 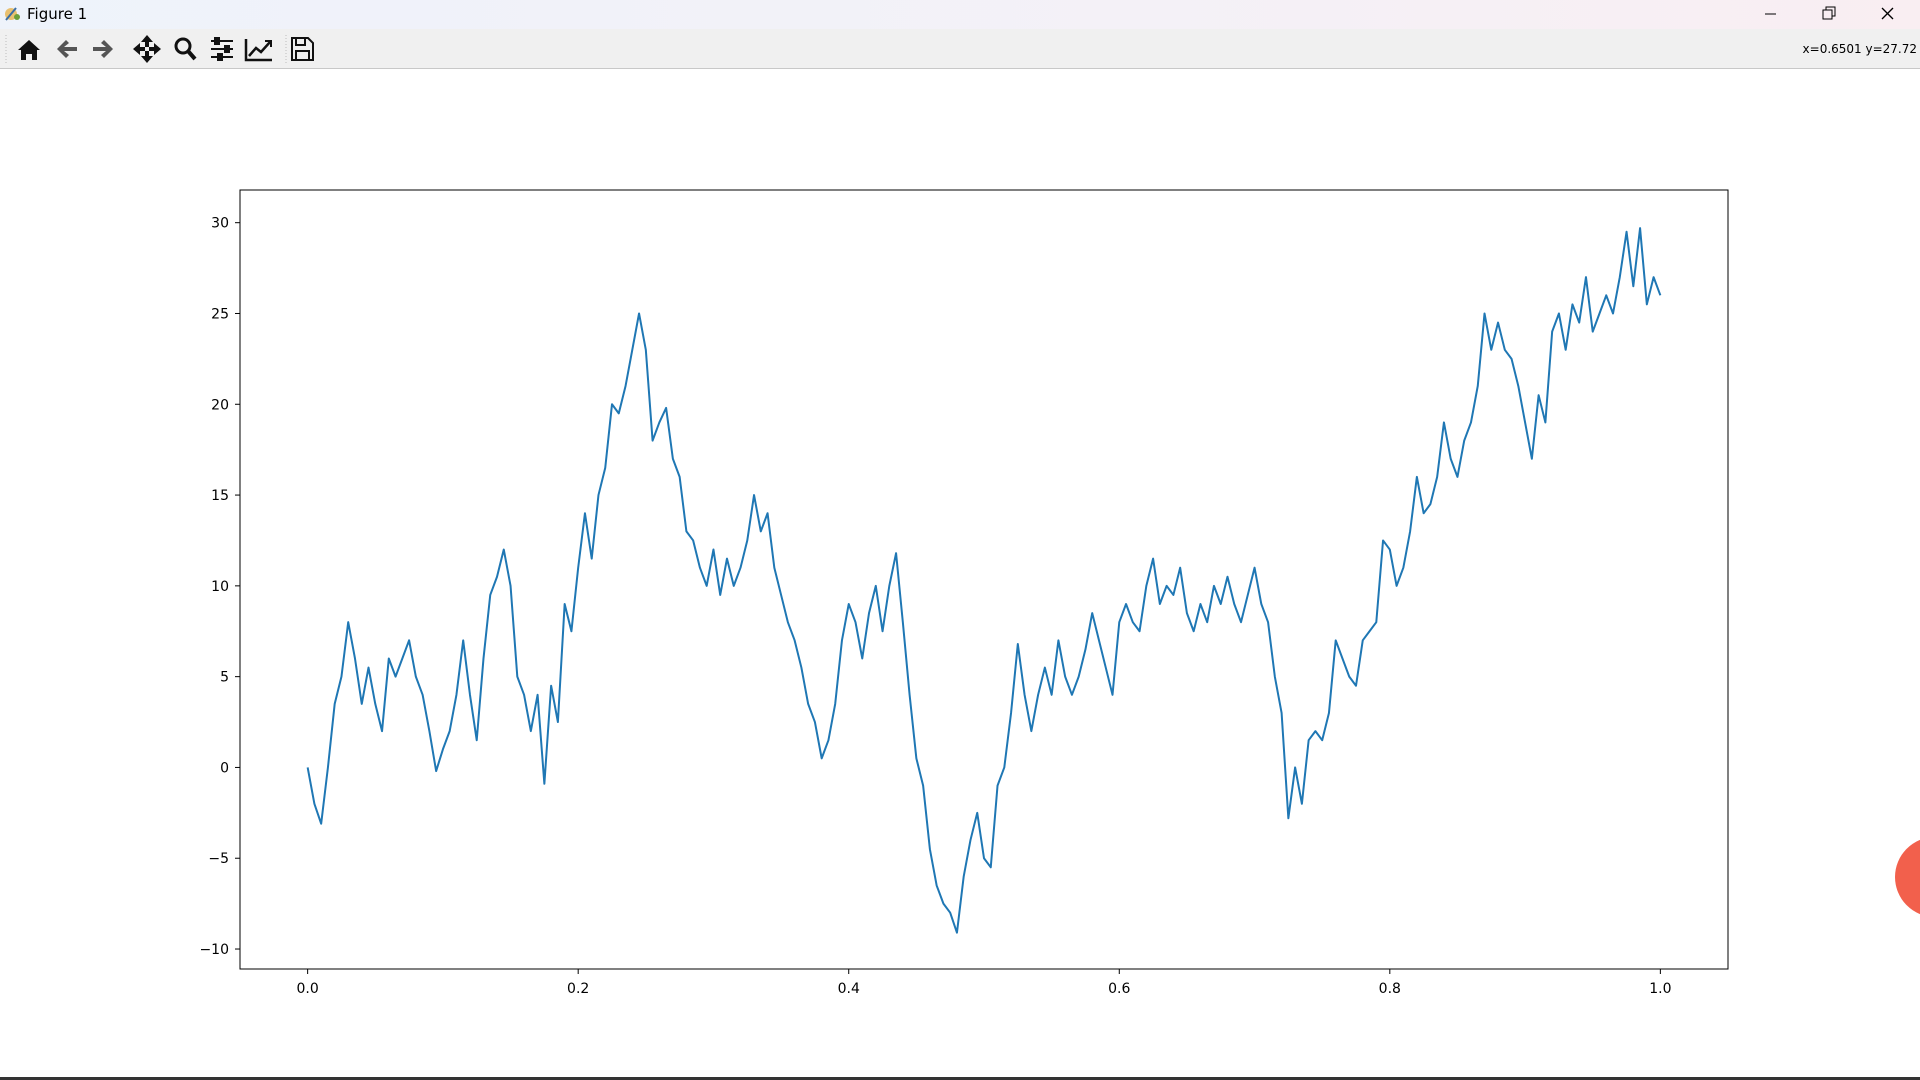 I want to click on y-tick-label: −5, so click(x=218, y=859).